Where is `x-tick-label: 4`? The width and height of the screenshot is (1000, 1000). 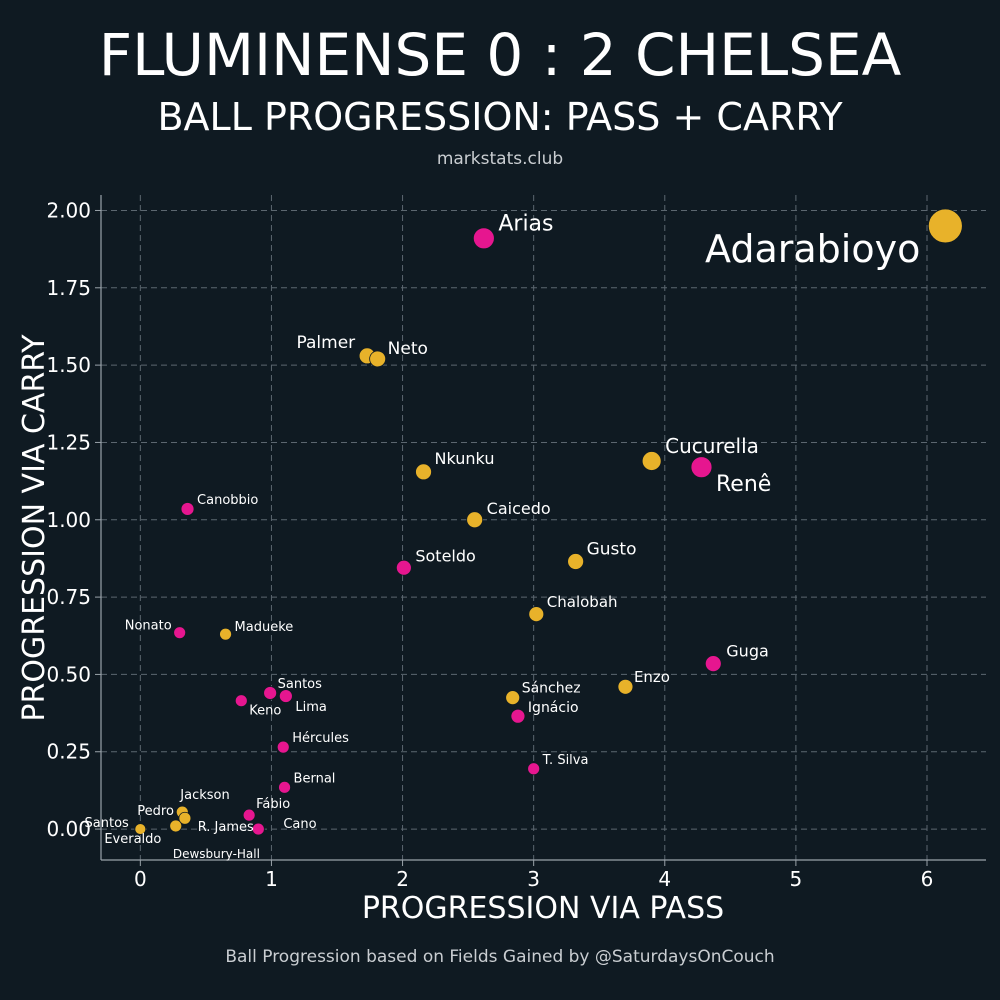
x-tick-label: 4 is located at coordinates (664, 879).